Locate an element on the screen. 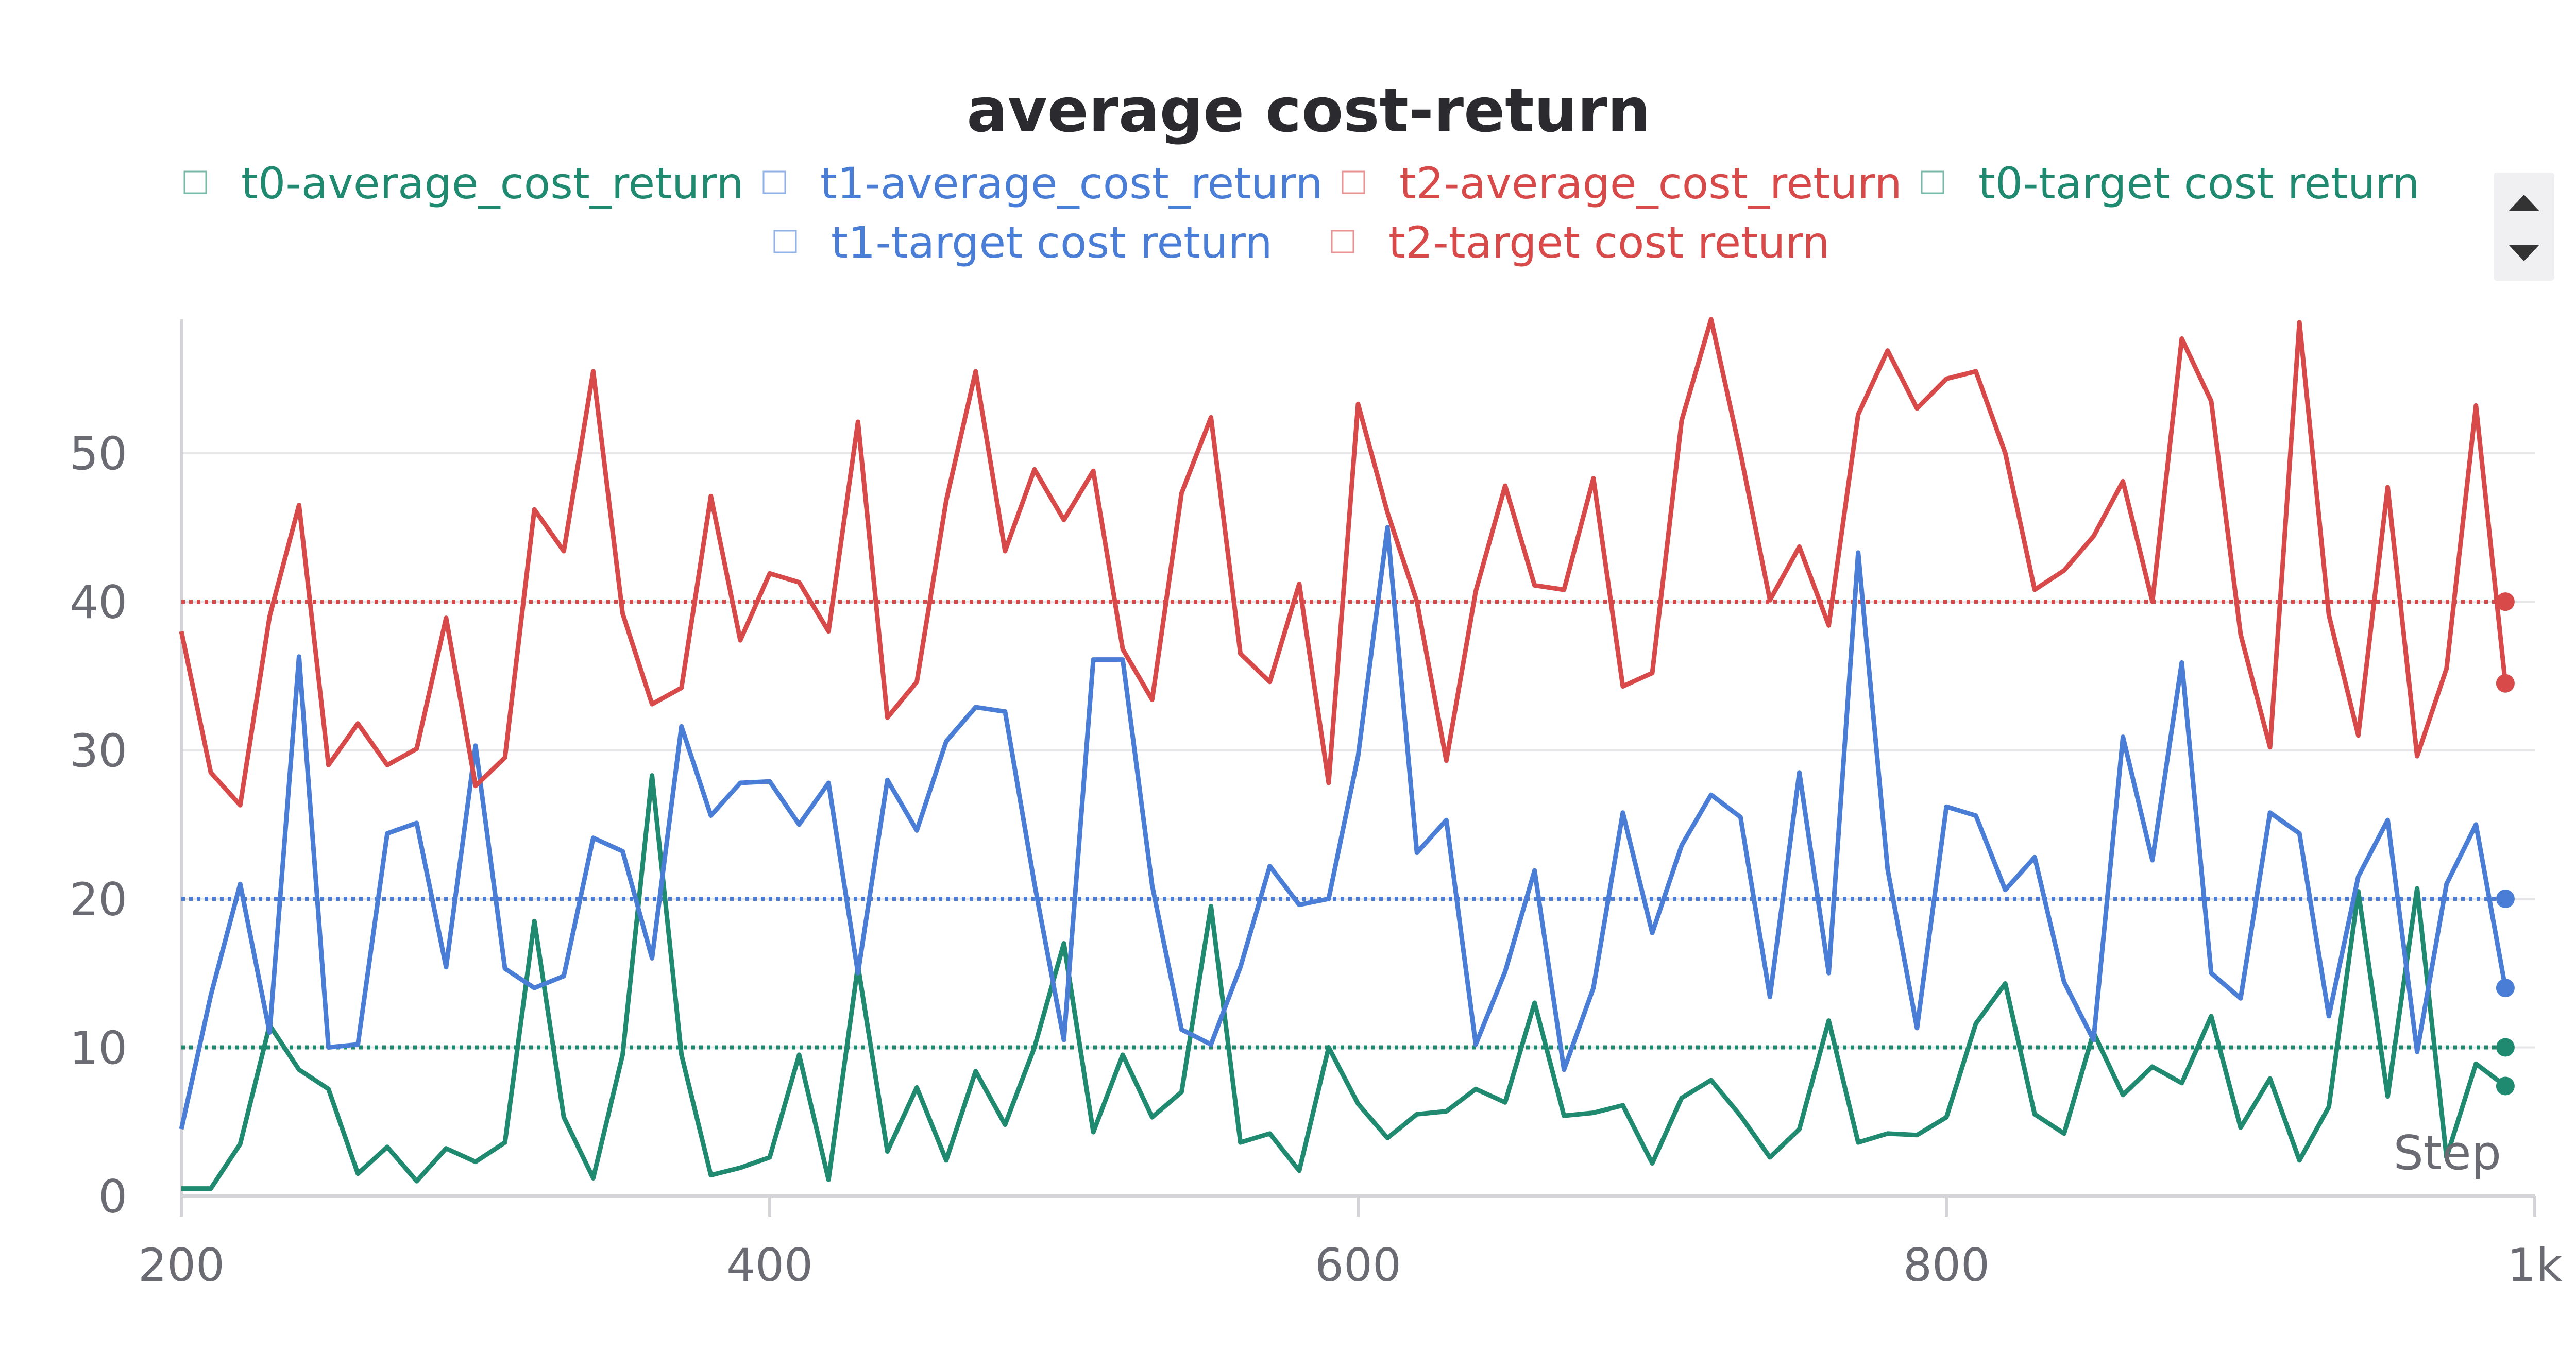 This screenshot has height=1368, width=2576. legend-label: t1-target cost return is located at coordinates (1052, 242).